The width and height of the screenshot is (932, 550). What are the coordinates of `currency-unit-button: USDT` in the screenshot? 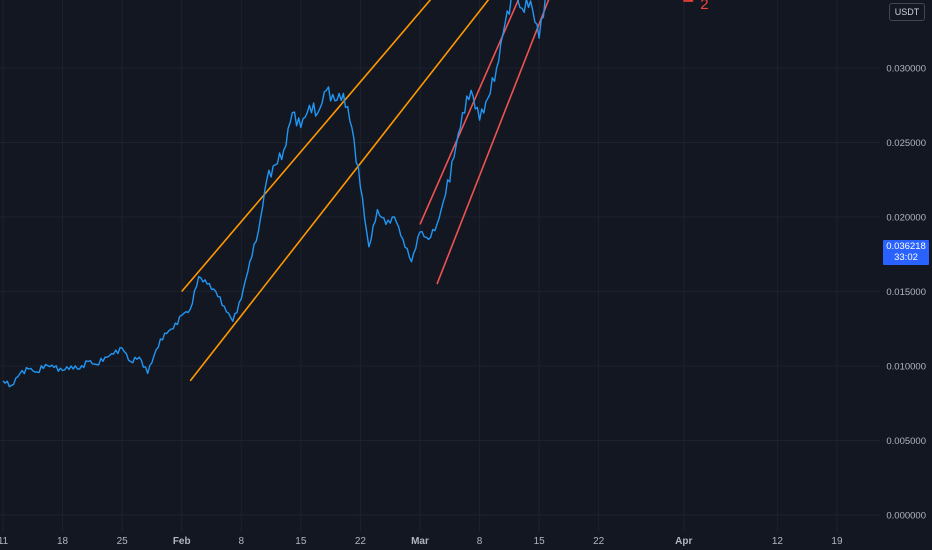 It's located at (907, 12).